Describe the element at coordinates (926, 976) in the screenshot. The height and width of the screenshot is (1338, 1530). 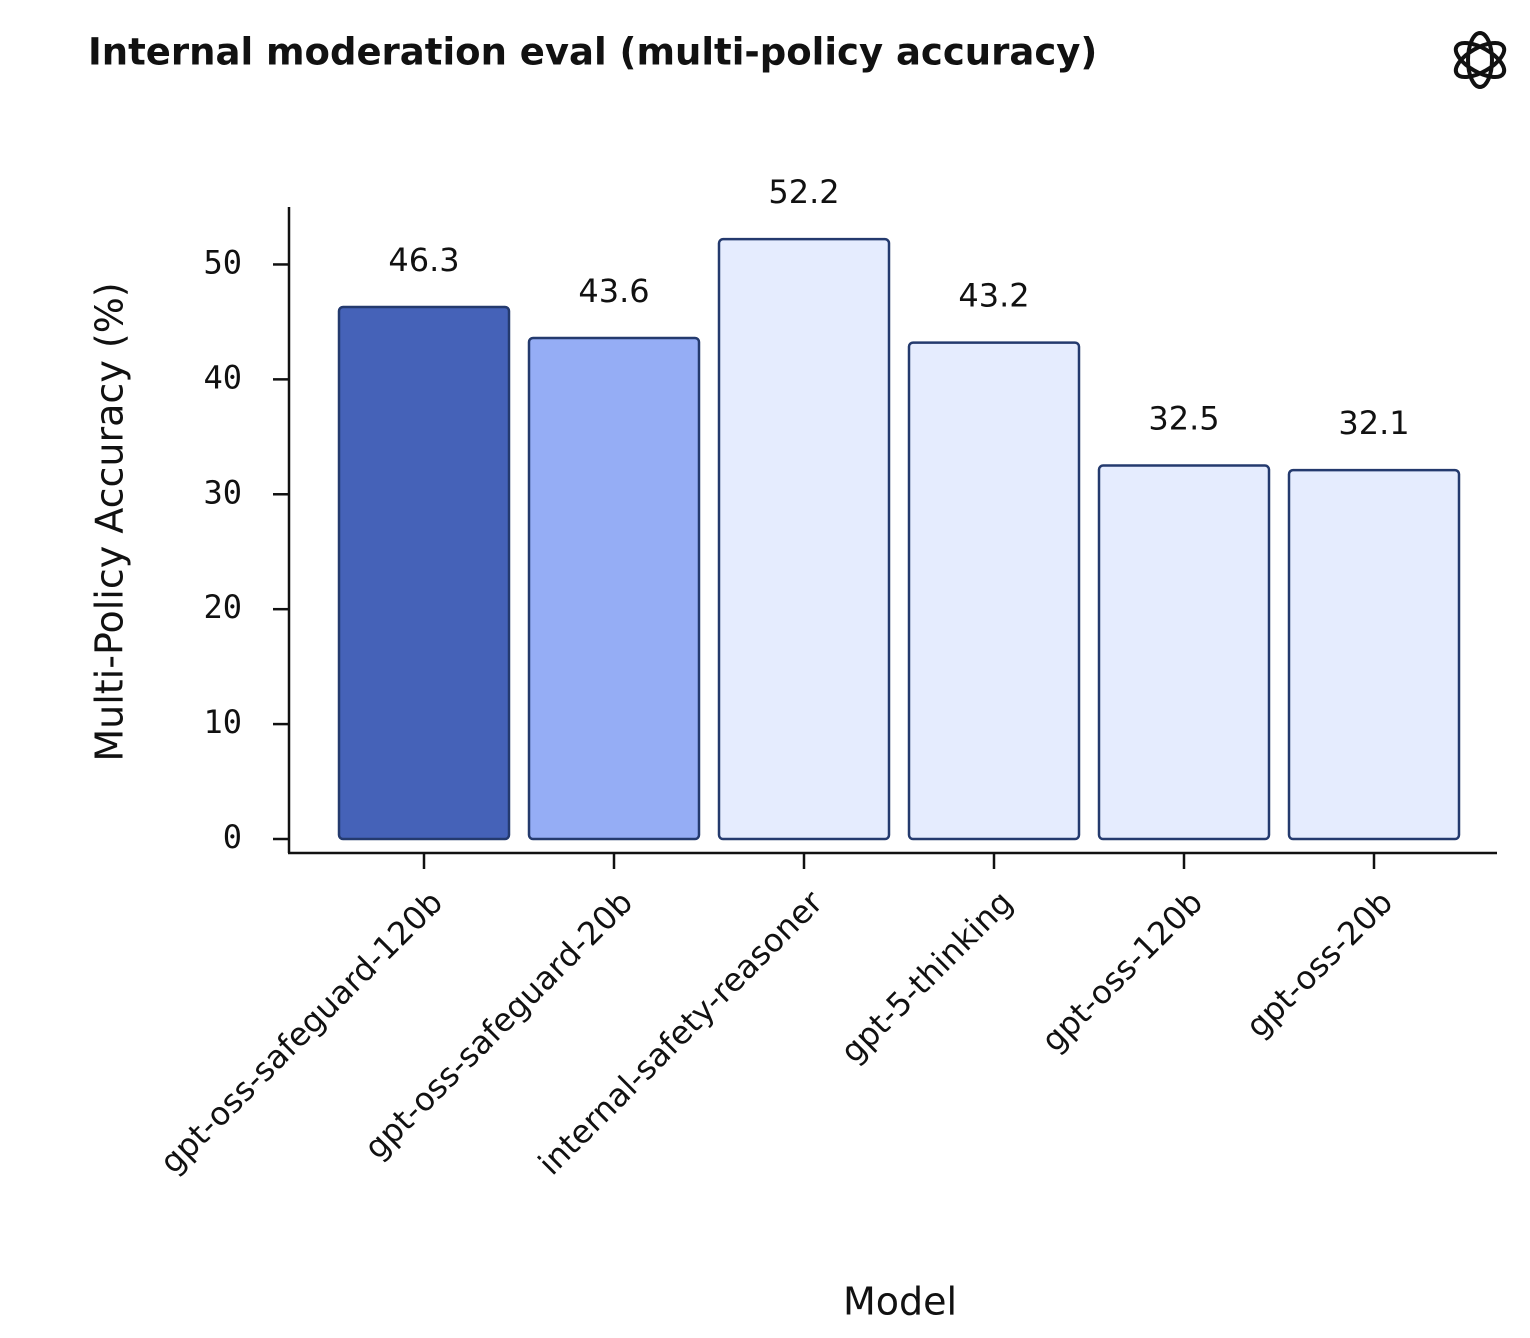
I see `x-tick-label: gpt-5-thinking` at that location.